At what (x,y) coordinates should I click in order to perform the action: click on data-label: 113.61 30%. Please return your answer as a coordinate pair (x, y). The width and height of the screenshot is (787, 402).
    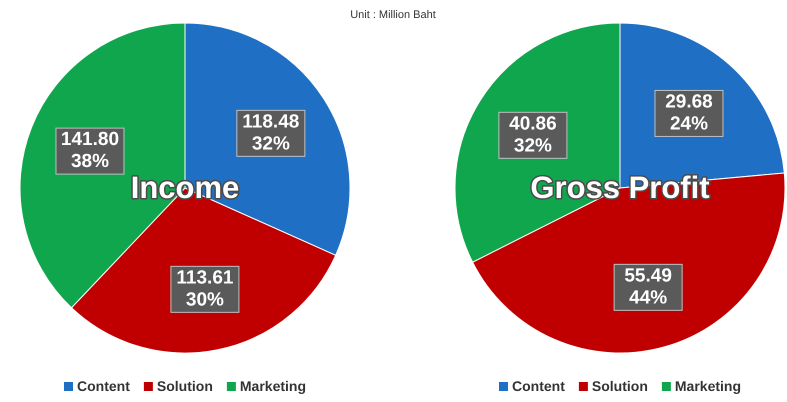
    Looking at the image, I should click on (205, 288).